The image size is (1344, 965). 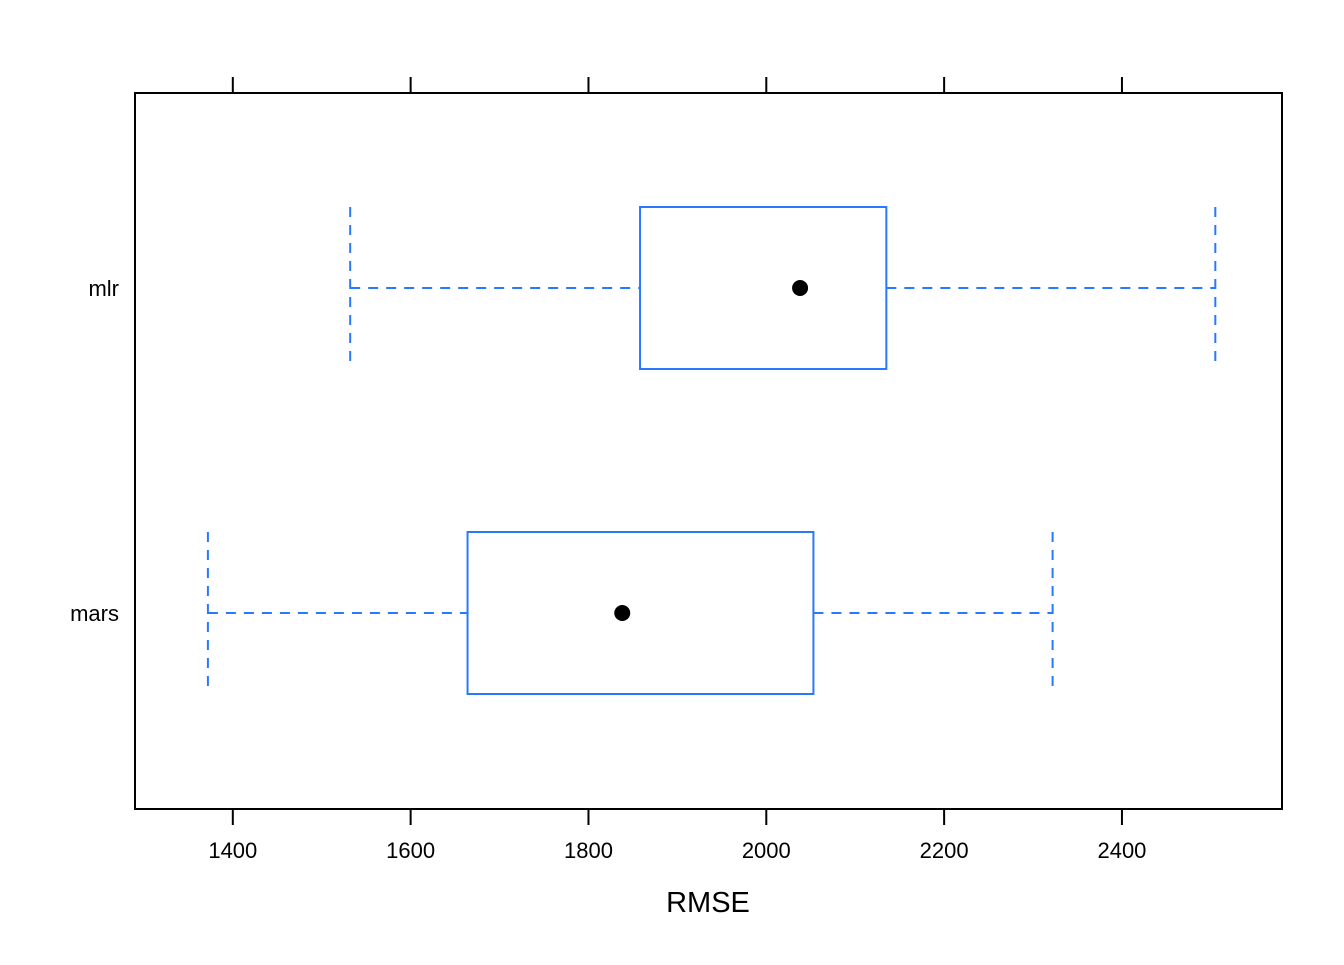 I want to click on category-label-mlr: mlr, so click(x=103, y=288).